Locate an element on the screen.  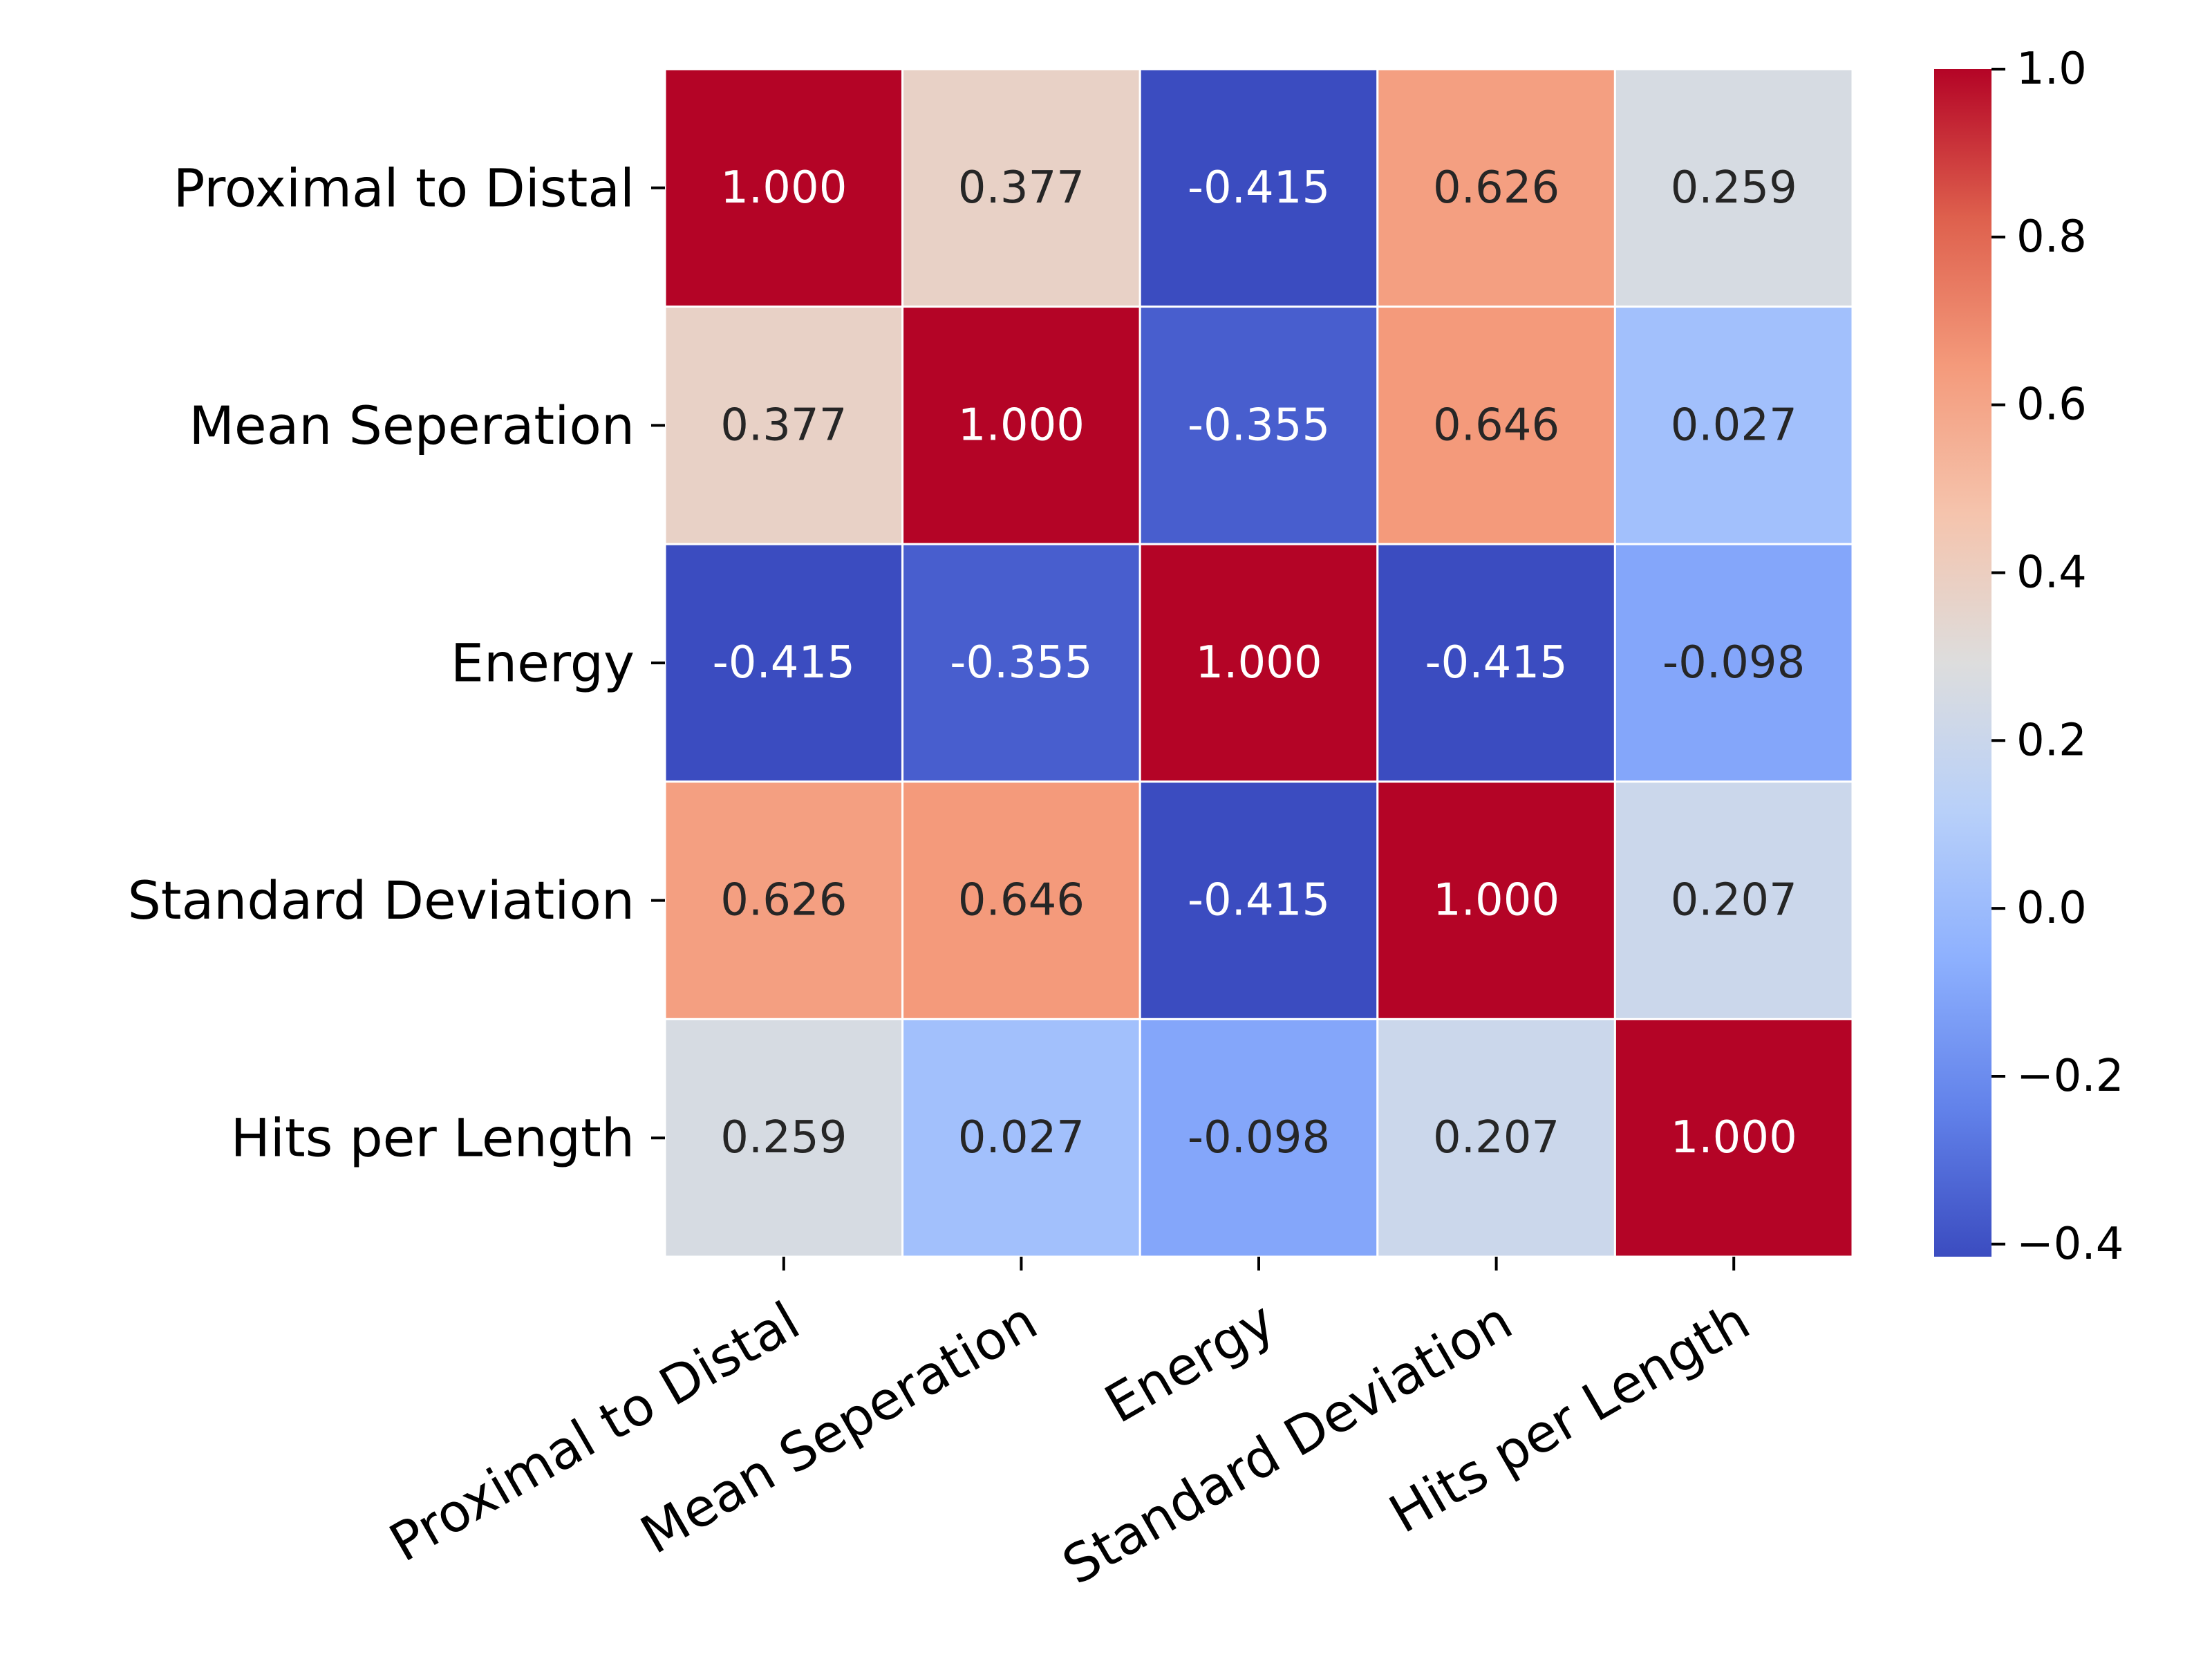
colorbar-tick-label: 0.8 is located at coordinates (2051, 238).